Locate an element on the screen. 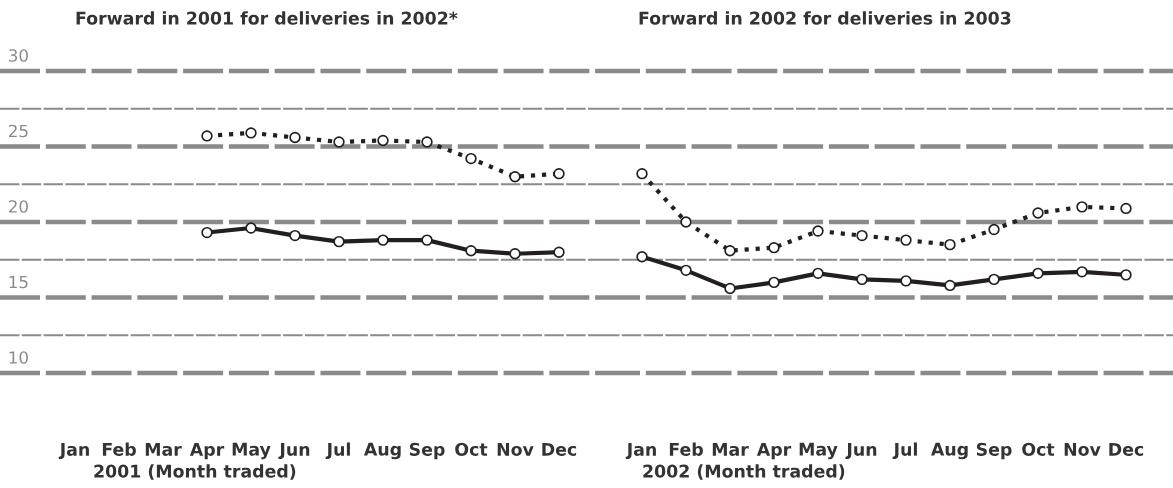 The image size is (1173, 488). y-tick-label: 25 is located at coordinates (18, 131).